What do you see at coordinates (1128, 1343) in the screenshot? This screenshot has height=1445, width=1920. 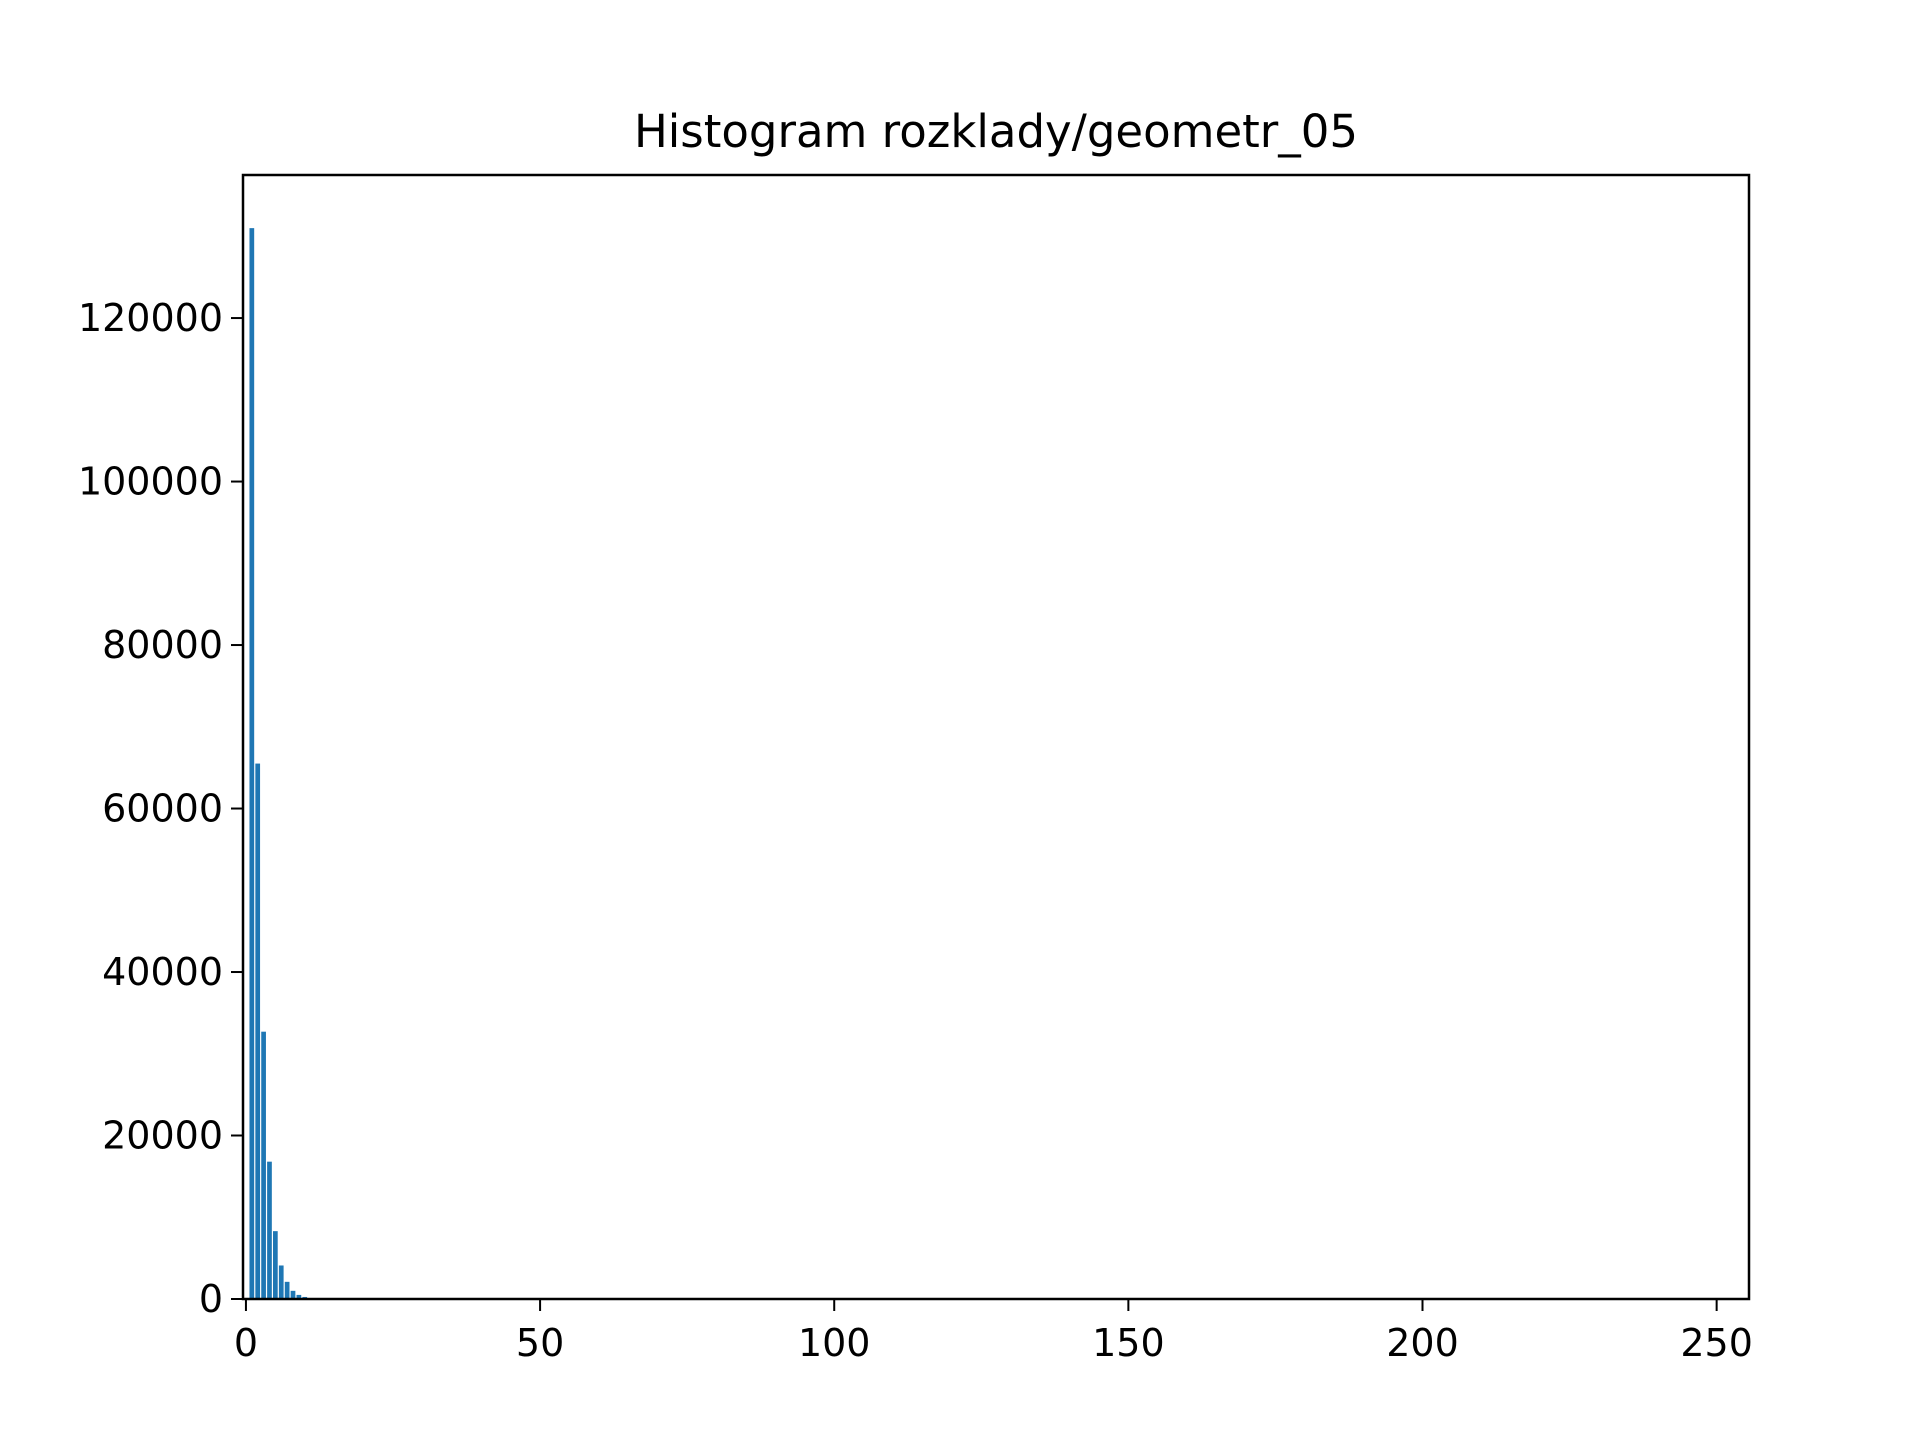 I see `x-tick-label: 150` at bounding box center [1128, 1343].